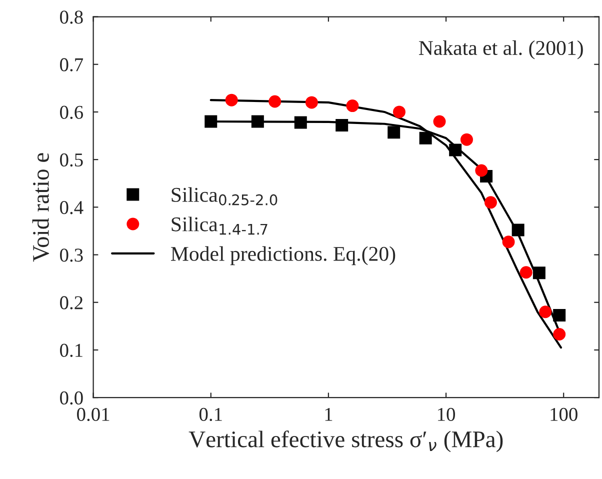 The image size is (602, 479). I want to click on annotation: Nakata et al. (2001), so click(500, 50).